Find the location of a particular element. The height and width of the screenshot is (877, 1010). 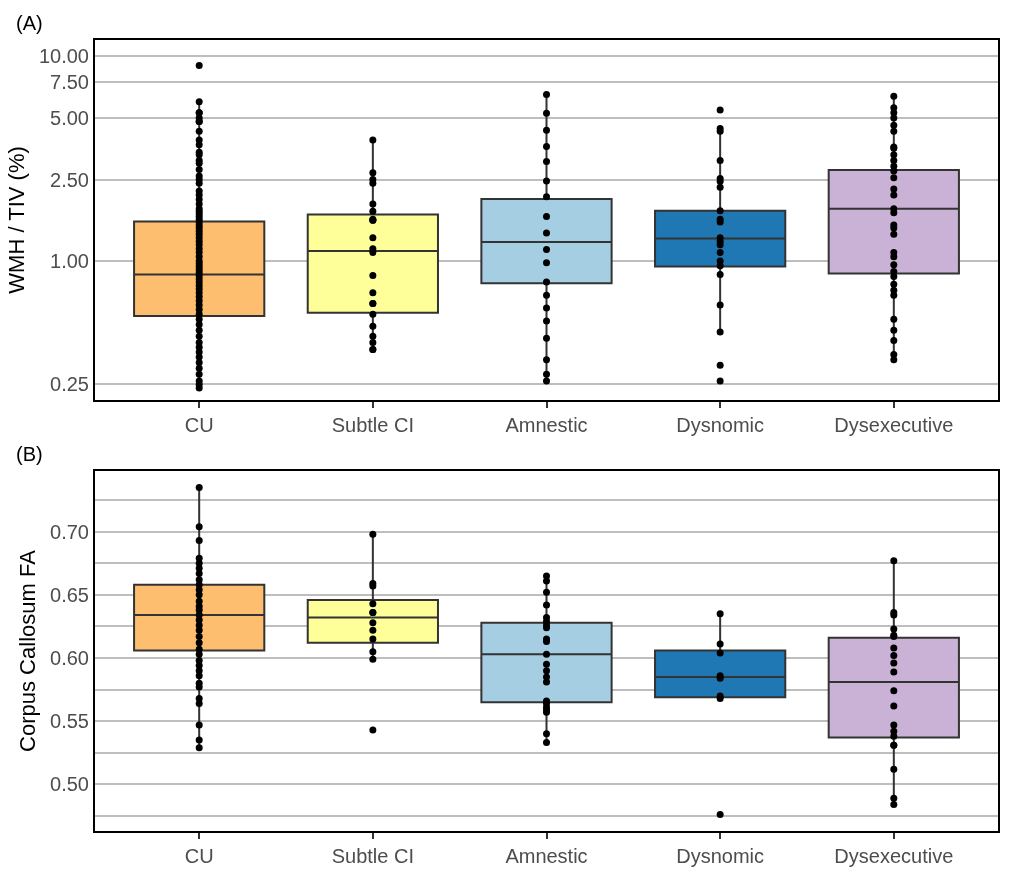

y-tick-label: 7.50 is located at coordinates (69, 81).